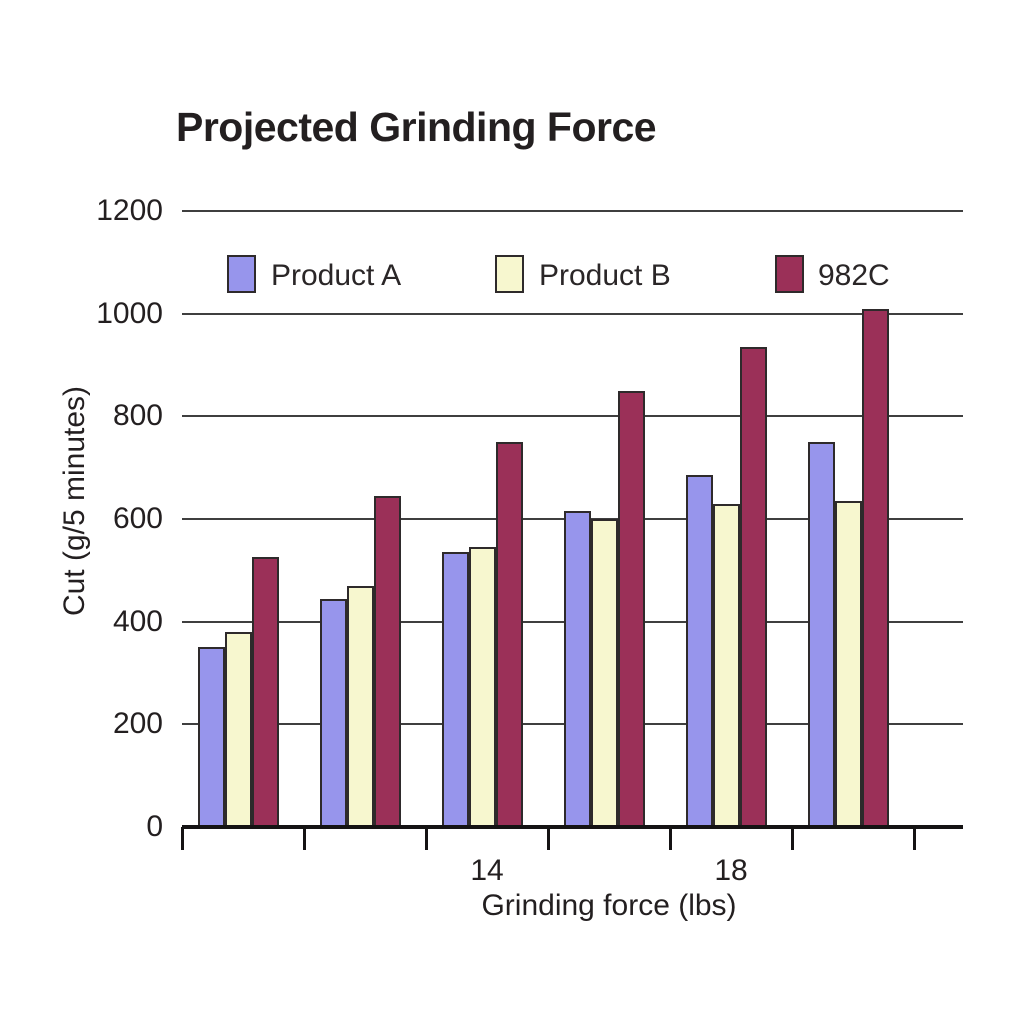  I want to click on x-axis-line, so click(572, 827).